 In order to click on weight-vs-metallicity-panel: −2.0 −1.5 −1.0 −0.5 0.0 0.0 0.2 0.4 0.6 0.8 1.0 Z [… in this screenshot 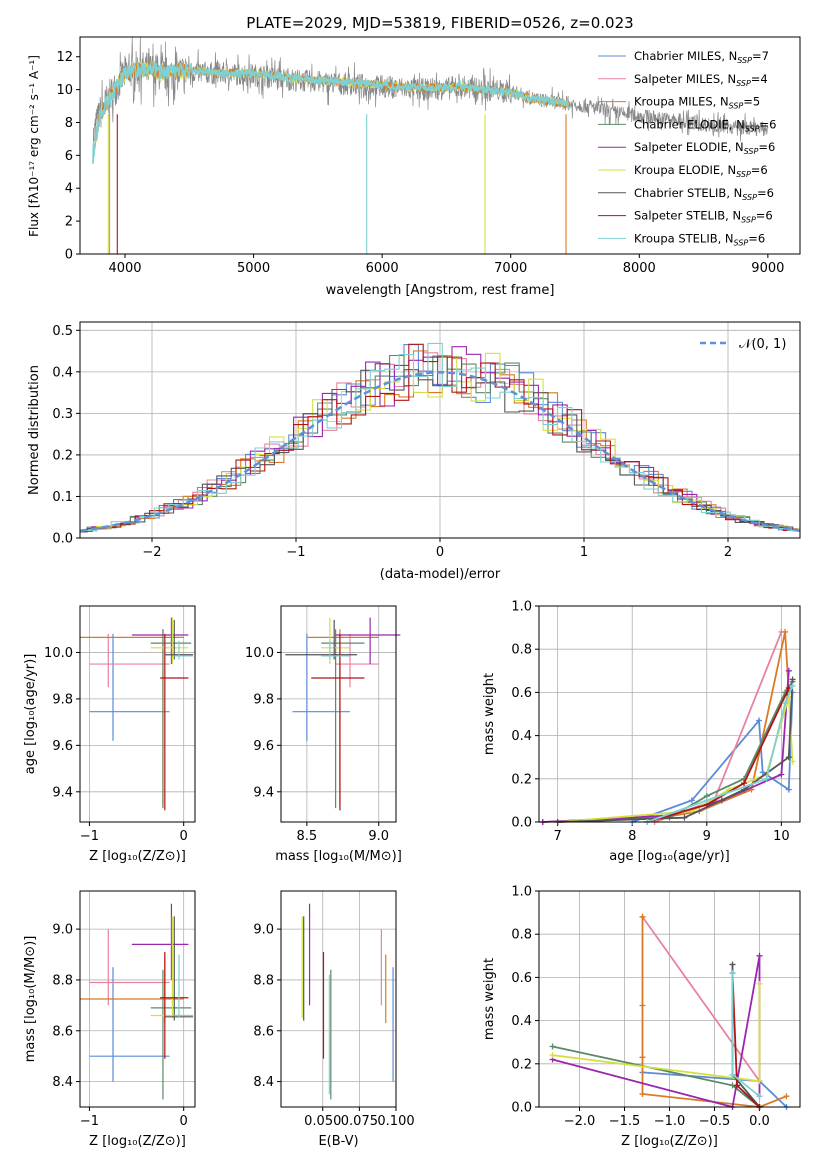, I will do `click(641, 1017)`.